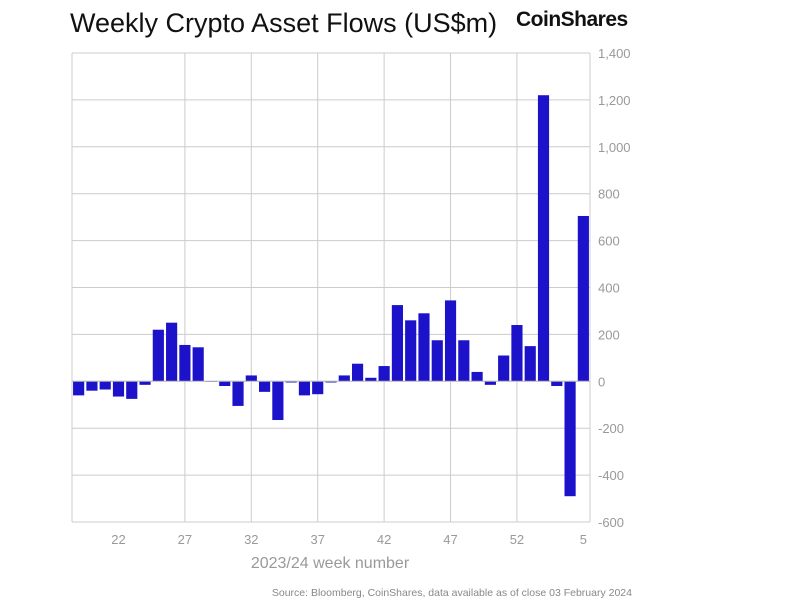 The height and width of the screenshot is (600, 800). What do you see at coordinates (517, 539) in the screenshot?
I see `x-tick-label: 52` at bounding box center [517, 539].